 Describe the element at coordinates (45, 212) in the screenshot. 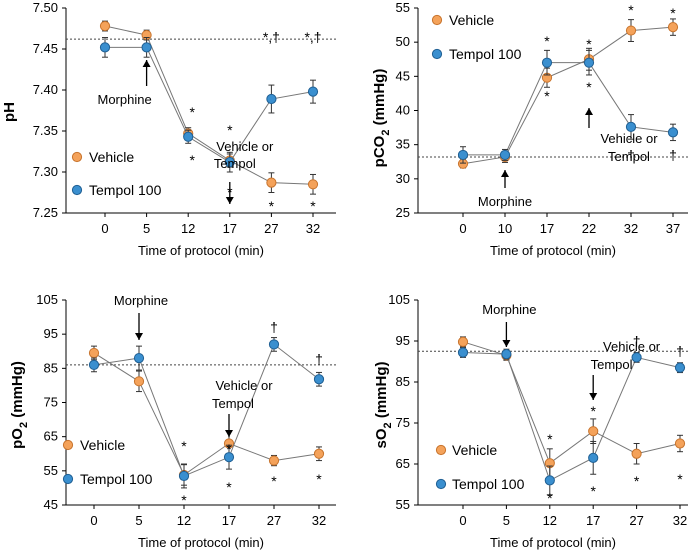

I see `y-tick-label: 7.25` at that location.